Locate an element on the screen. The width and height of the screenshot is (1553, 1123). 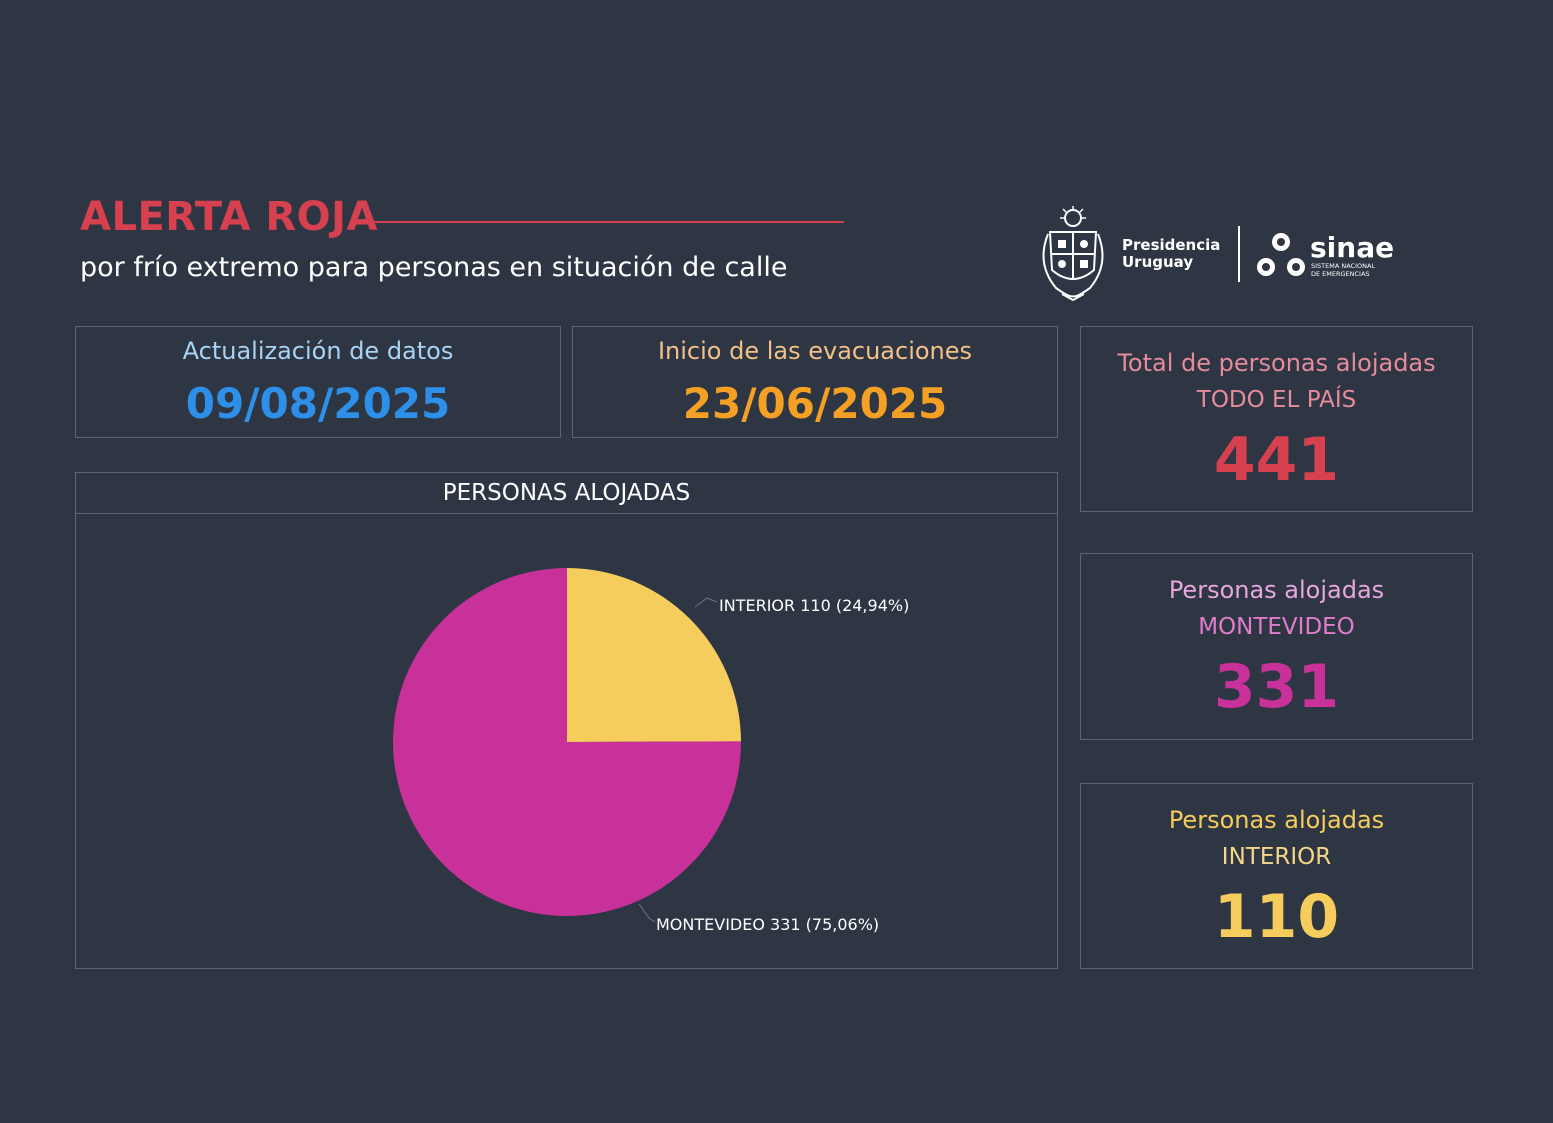
montevideo-sublabel: MONTEVIDEO is located at coordinates (1276, 627).